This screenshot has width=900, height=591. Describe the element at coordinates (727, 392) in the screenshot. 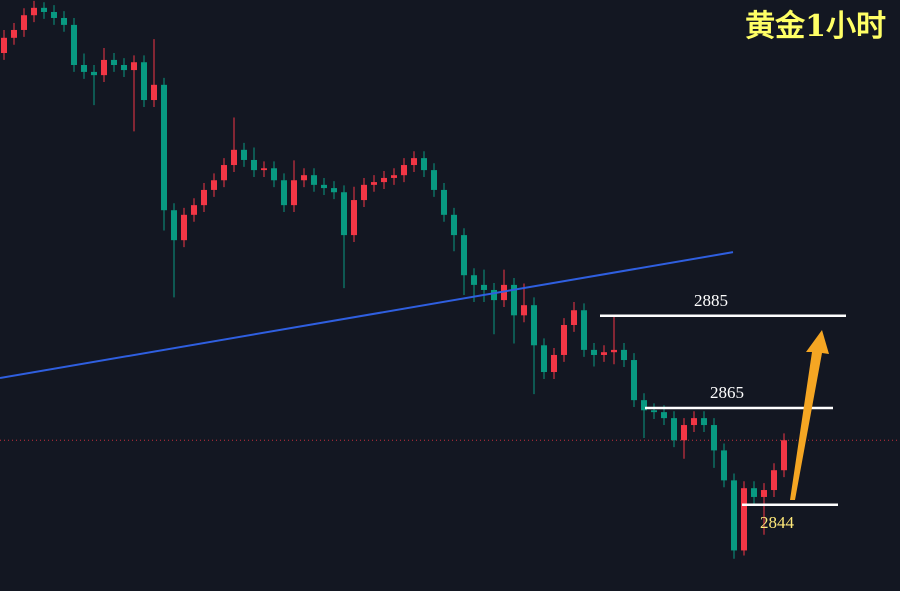

I see `level-label: 2865` at that location.